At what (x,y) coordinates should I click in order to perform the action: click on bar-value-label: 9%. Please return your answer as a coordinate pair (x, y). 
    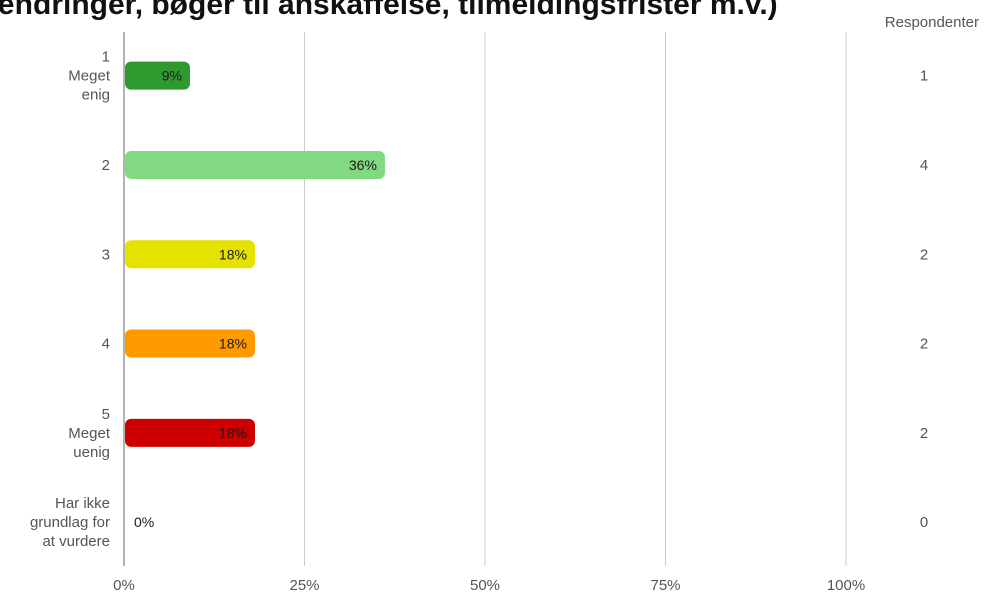
    Looking at the image, I should click on (172, 76).